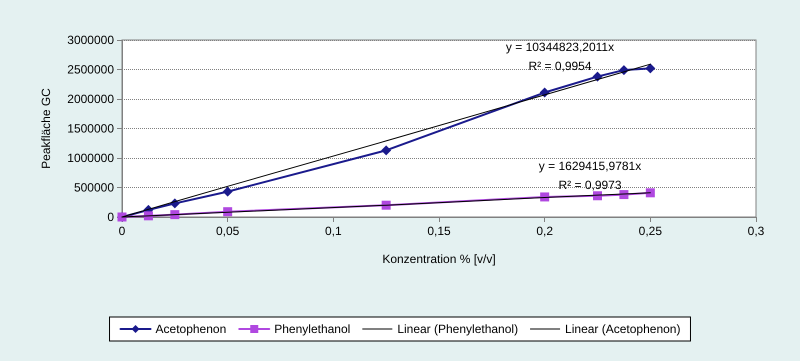 The width and height of the screenshot is (800, 361). What do you see at coordinates (90, 40) in the screenshot?
I see `y-tick-label: 3000000` at bounding box center [90, 40].